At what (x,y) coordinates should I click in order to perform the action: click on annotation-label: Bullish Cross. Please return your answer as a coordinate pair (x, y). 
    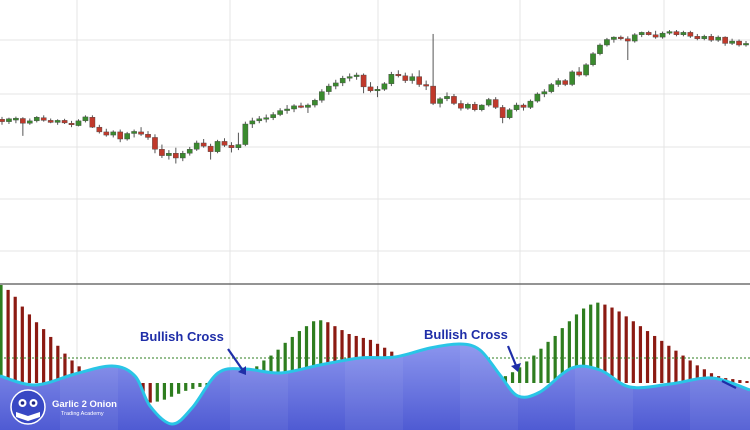
    Looking at the image, I should click on (182, 336).